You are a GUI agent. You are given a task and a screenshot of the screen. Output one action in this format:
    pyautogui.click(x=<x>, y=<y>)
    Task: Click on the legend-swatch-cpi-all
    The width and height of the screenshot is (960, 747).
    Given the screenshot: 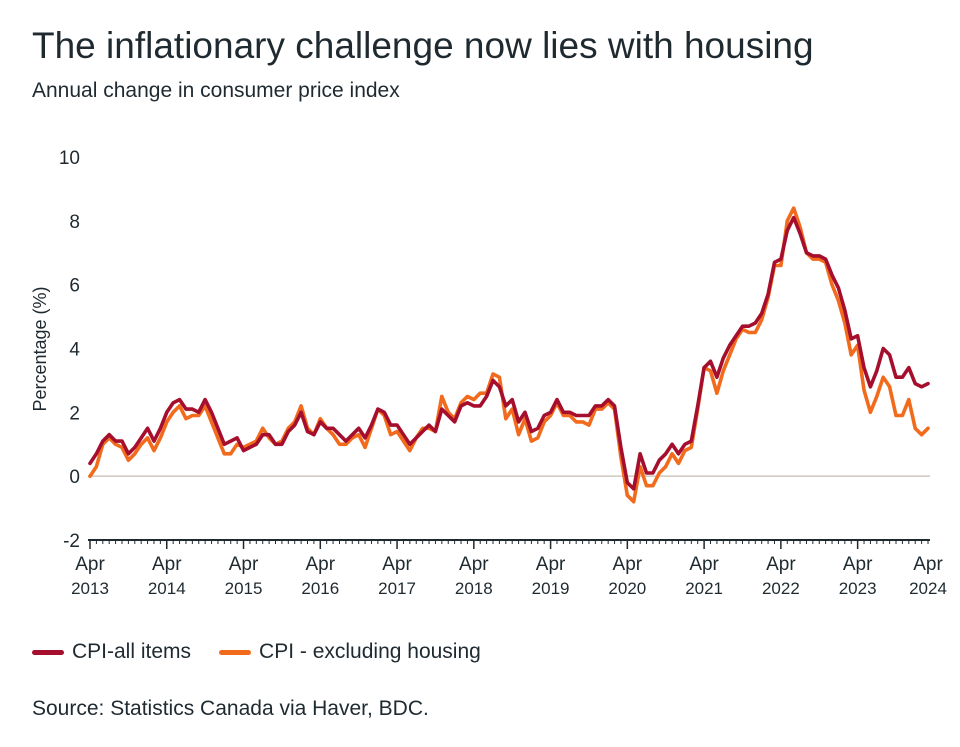 What is the action you would take?
    pyautogui.click(x=48, y=652)
    